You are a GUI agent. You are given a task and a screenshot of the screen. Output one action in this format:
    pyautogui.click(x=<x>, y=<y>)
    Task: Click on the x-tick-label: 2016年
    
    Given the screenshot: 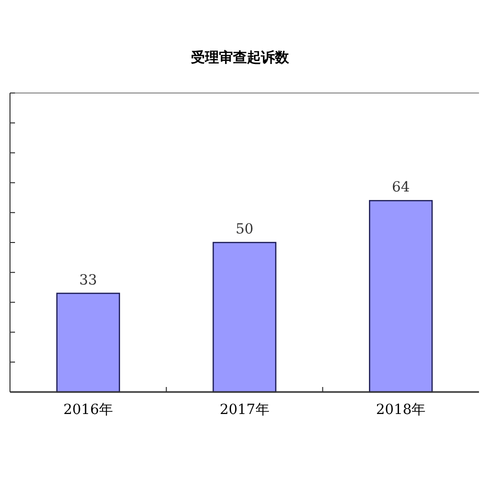 What is the action you would take?
    pyautogui.click(x=88, y=410)
    